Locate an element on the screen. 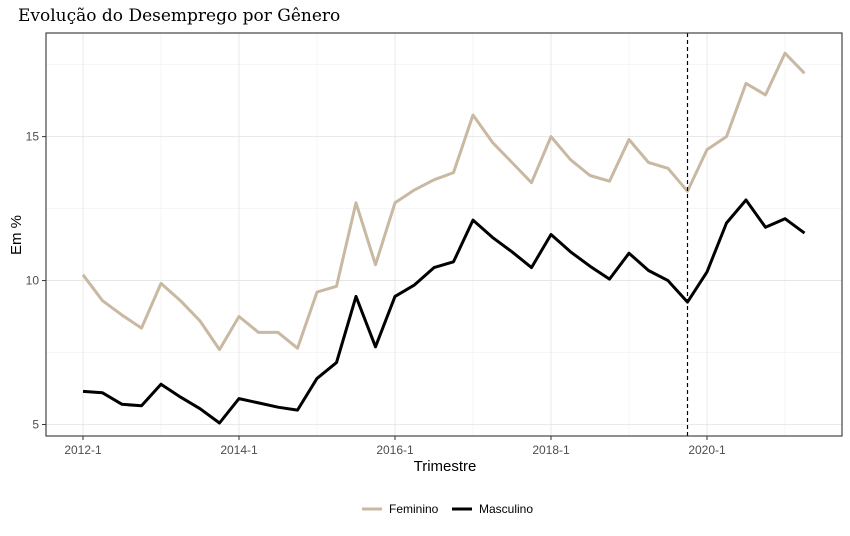 The image size is (850, 536). y-axis-title: Em % is located at coordinates (16, 235).